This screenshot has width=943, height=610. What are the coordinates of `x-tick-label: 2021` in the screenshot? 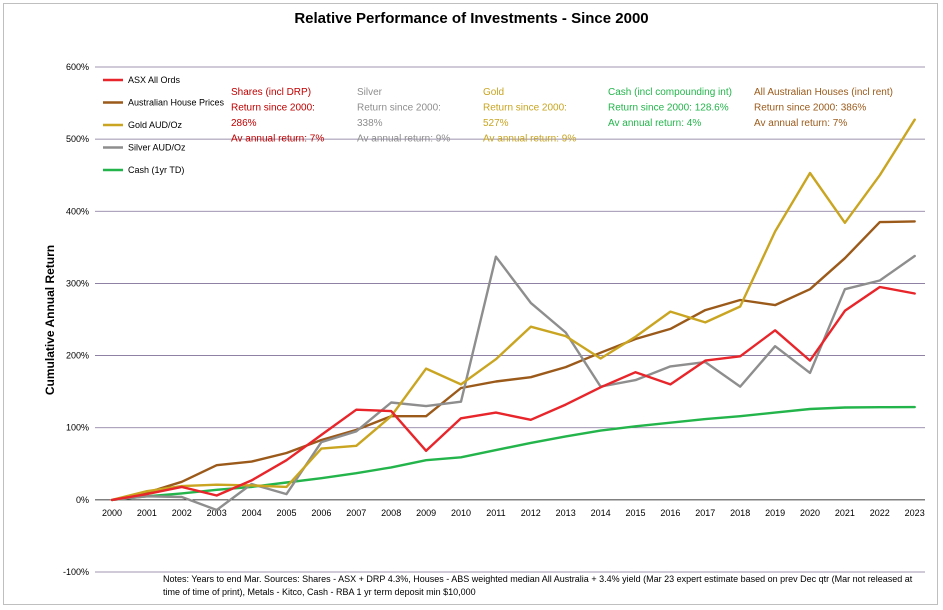 It's located at (845, 513).